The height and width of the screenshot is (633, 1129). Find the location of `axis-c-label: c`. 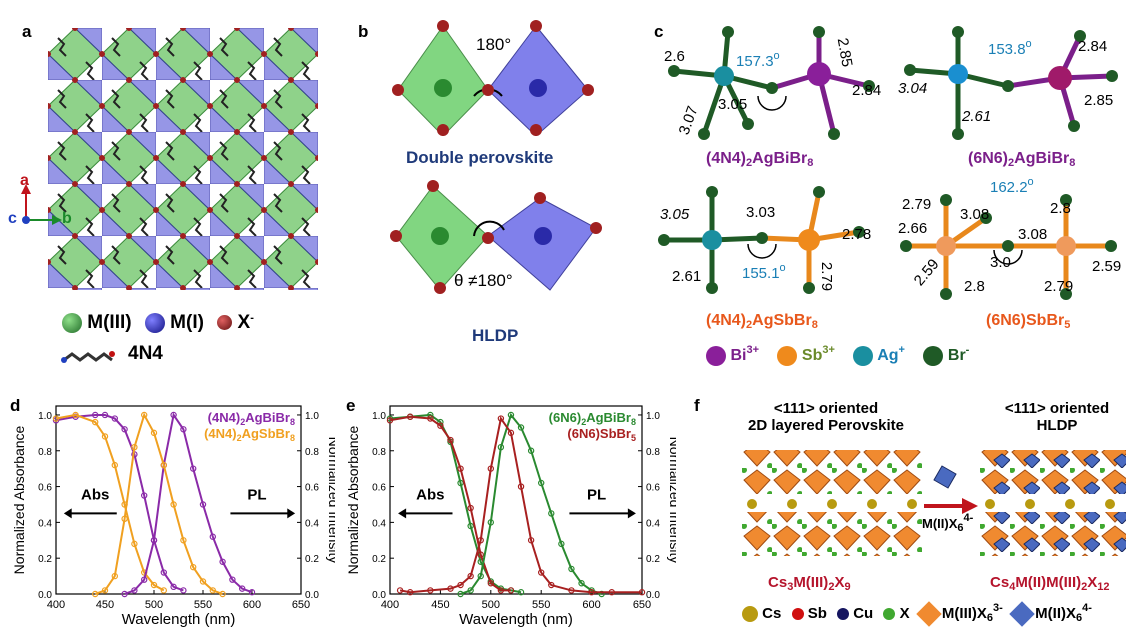

axis-c-label: c is located at coordinates (12, 218).